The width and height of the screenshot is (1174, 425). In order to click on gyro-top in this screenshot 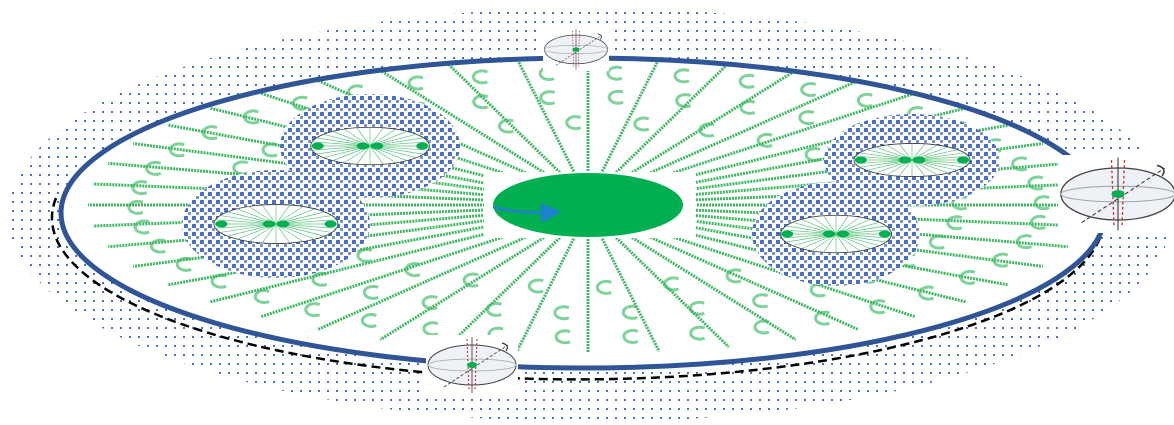, I will do `click(576, 49)`.